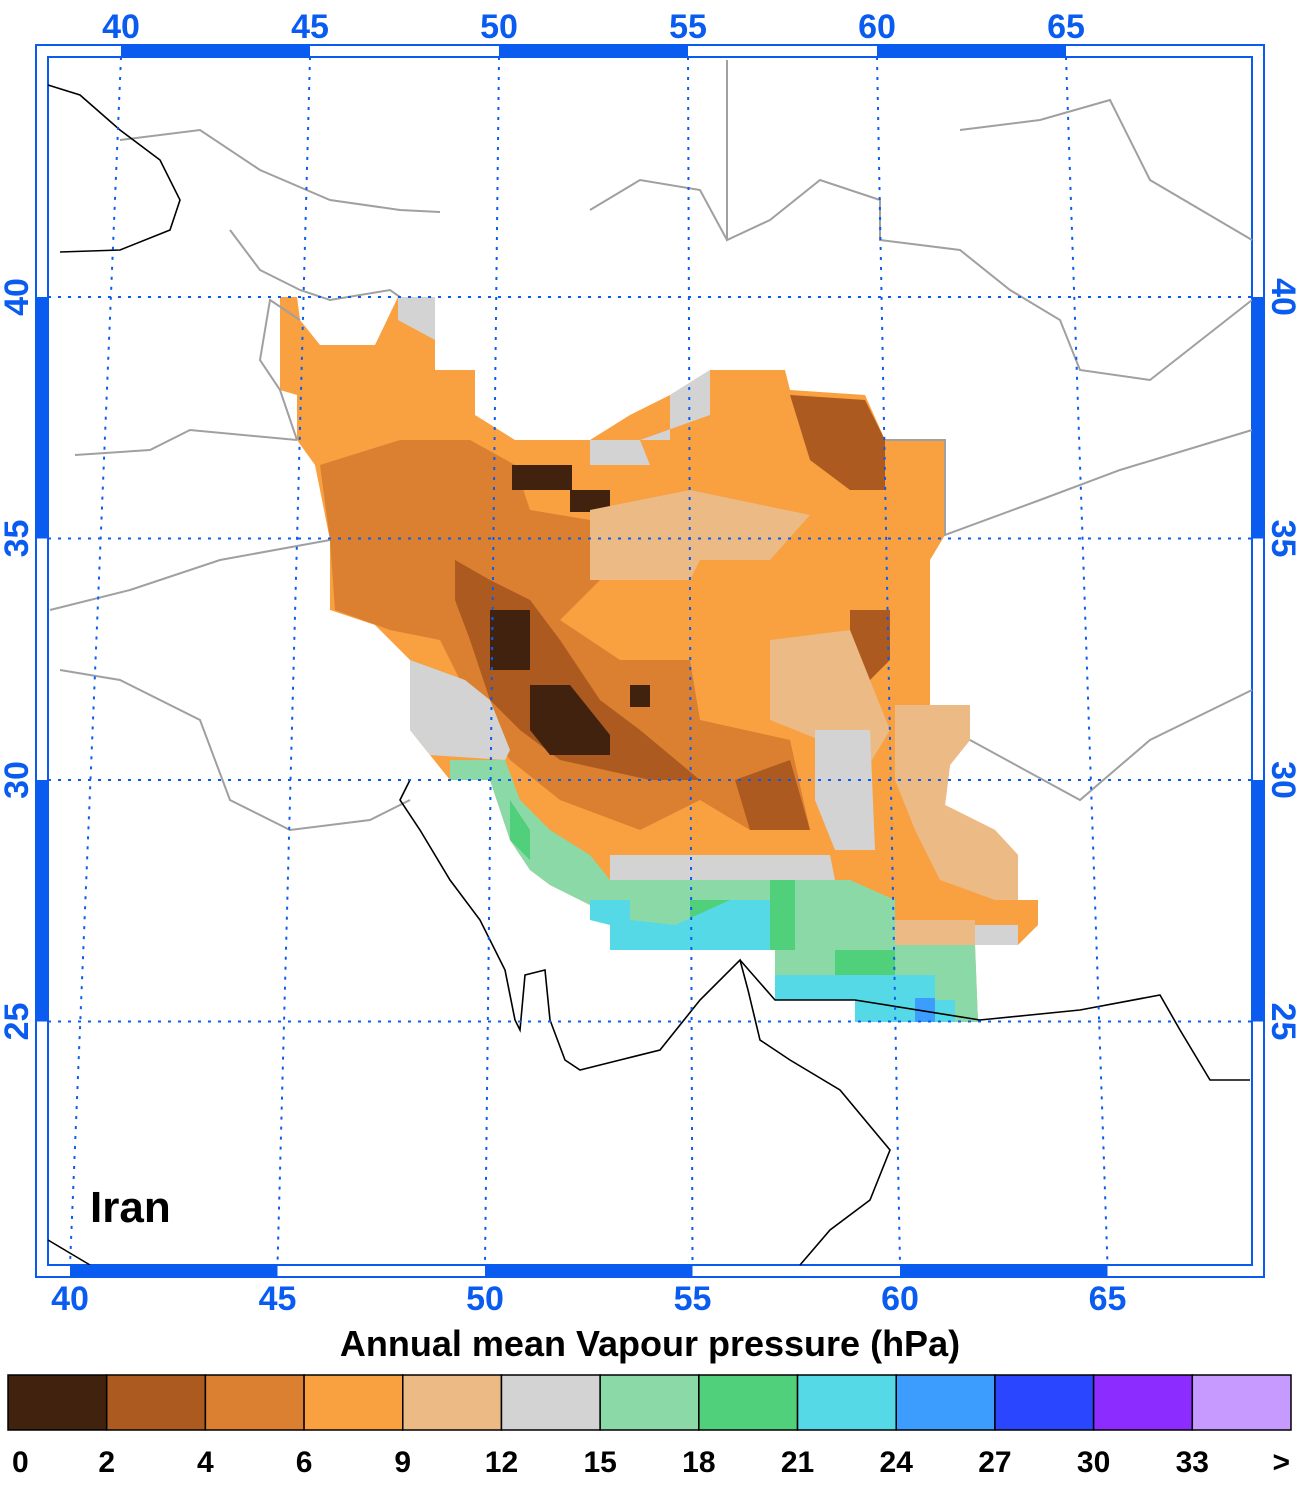 This screenshot has height=1486, width=1300. Describe the element at coordinates (501, 1462) in the screenshot. I see `colorbar-label: 12` at that location.